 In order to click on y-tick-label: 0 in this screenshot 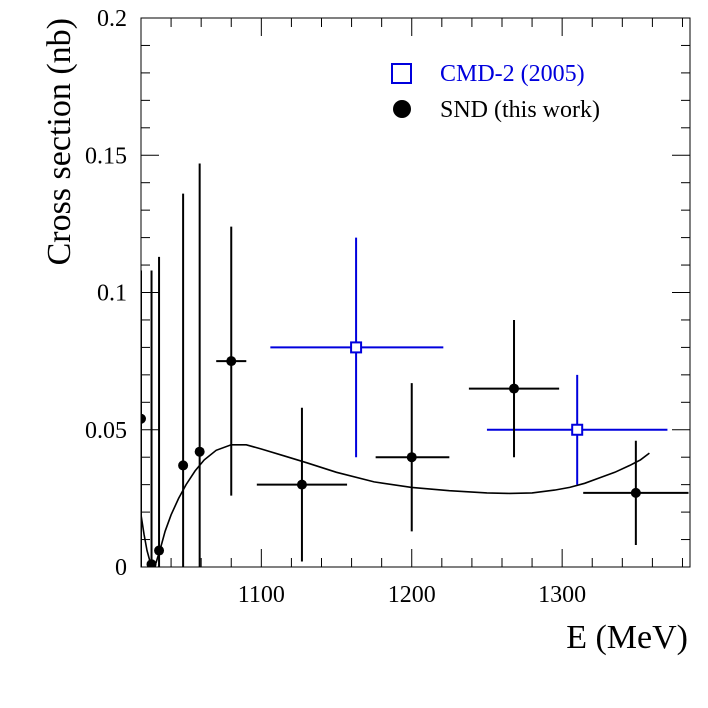, I will do `click(121, 568)`.